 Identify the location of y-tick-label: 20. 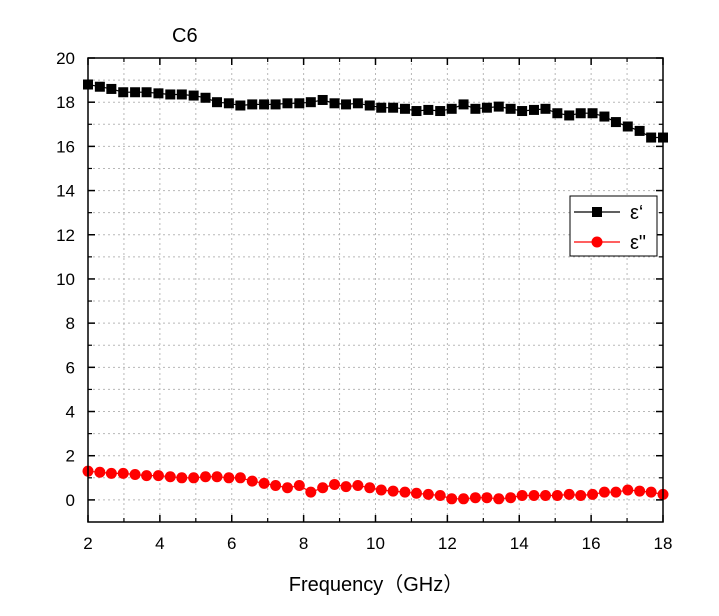
(65, 58).